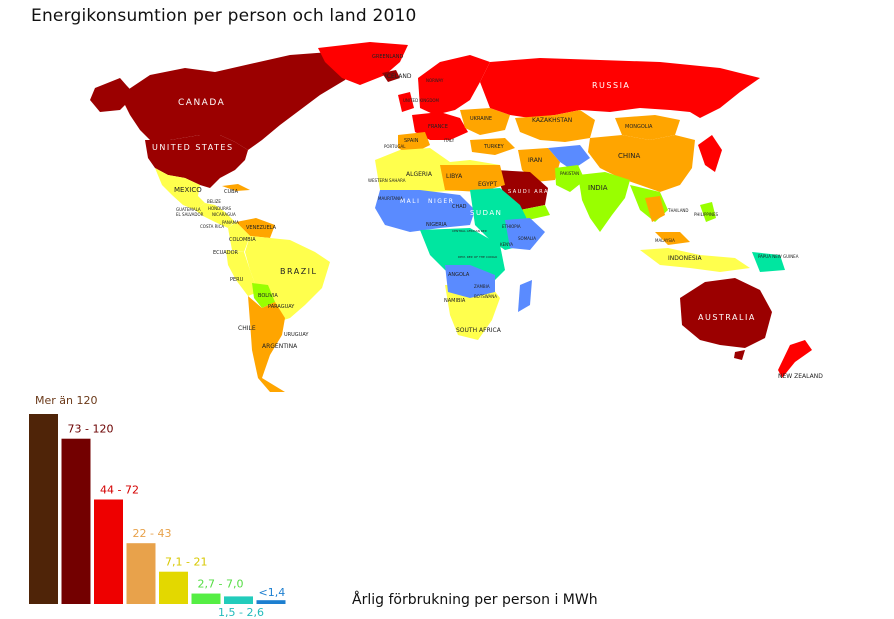  What do you see at coordinates (470, 281) in the screenshot?
I see `region-angola-zambia` at bounding box center [470, 281].